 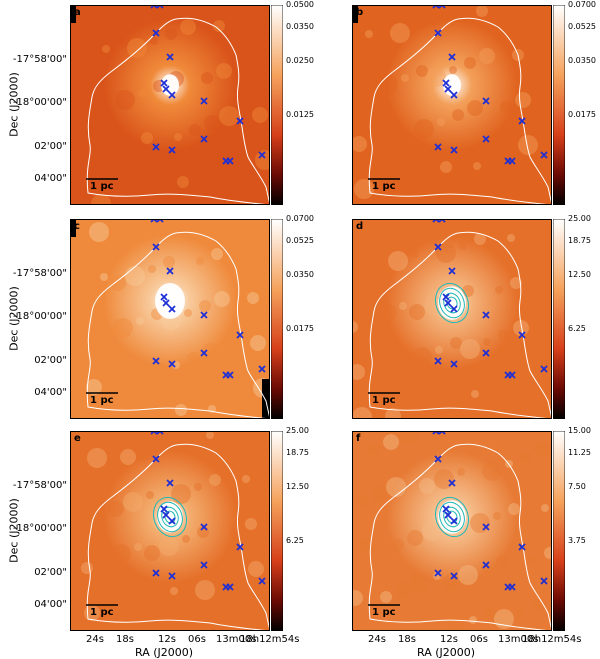 I want to click on colorbar-tick-label: 0.0525, so click(x=582, y=26).